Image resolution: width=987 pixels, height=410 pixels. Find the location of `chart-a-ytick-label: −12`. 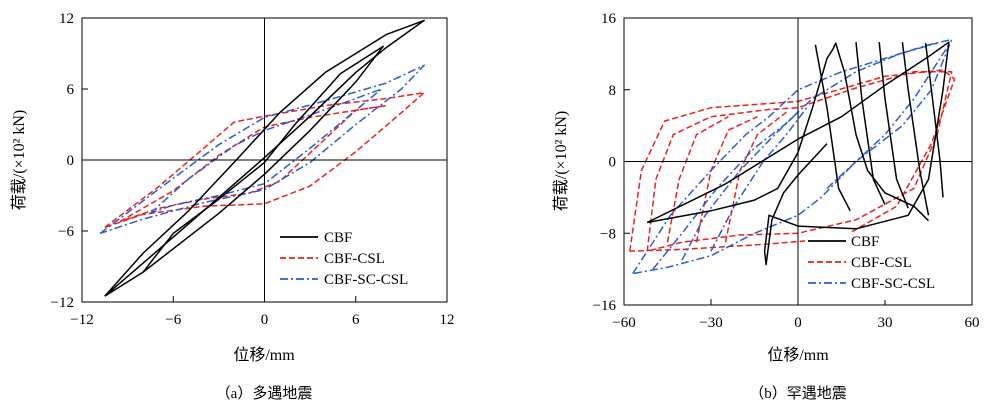

chart-a-ytick-label: −12 is located at coordinates (62, 303).